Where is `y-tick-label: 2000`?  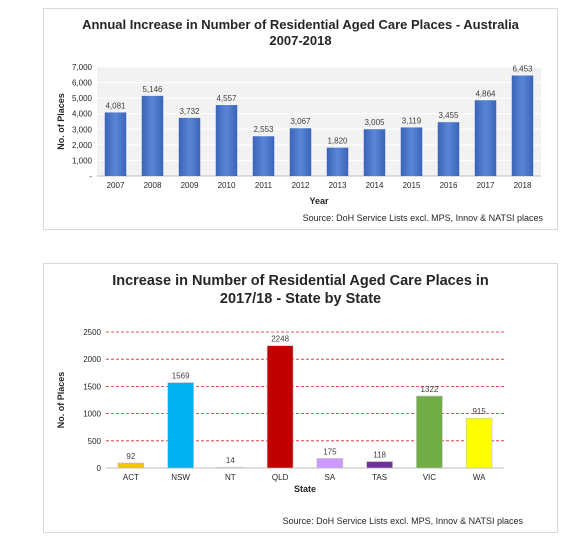
y-tick-label: 2000 is located at coordinates (92, 359).